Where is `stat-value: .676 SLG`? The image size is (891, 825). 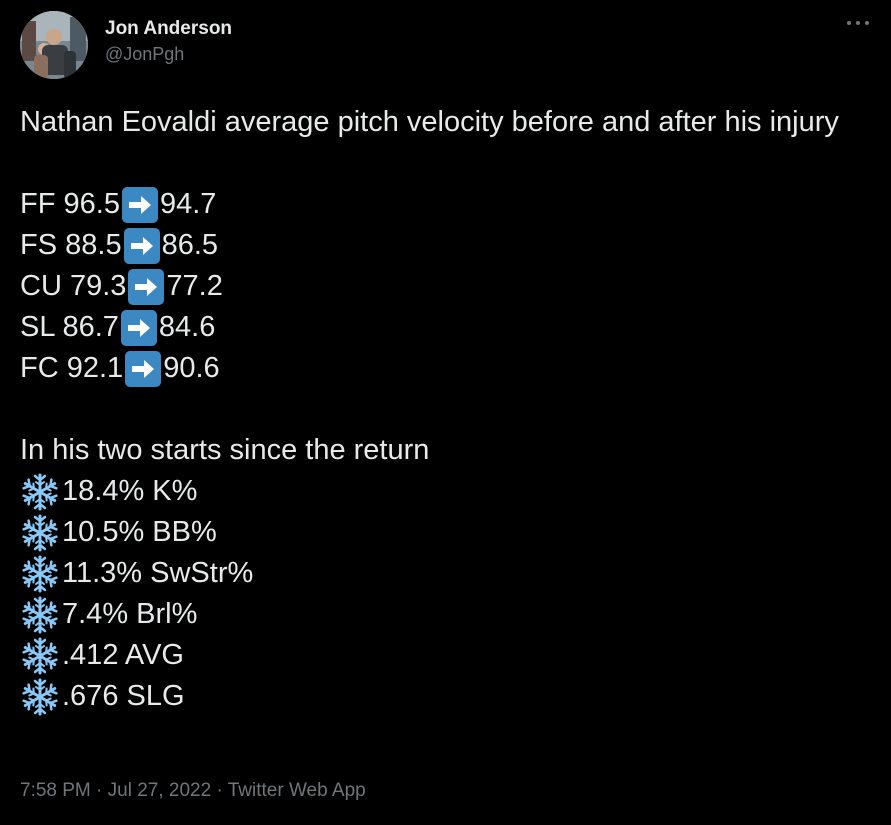 stat-value: .676 SLG is located at coordinates (123, 696).